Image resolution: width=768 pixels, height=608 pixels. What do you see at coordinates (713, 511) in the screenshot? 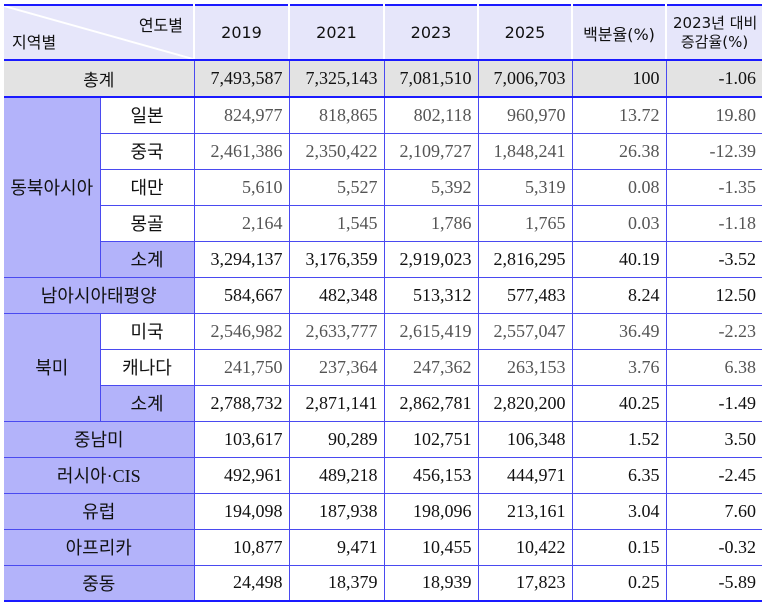
I see `cell: 7.60` at bounding box center [713, 511].